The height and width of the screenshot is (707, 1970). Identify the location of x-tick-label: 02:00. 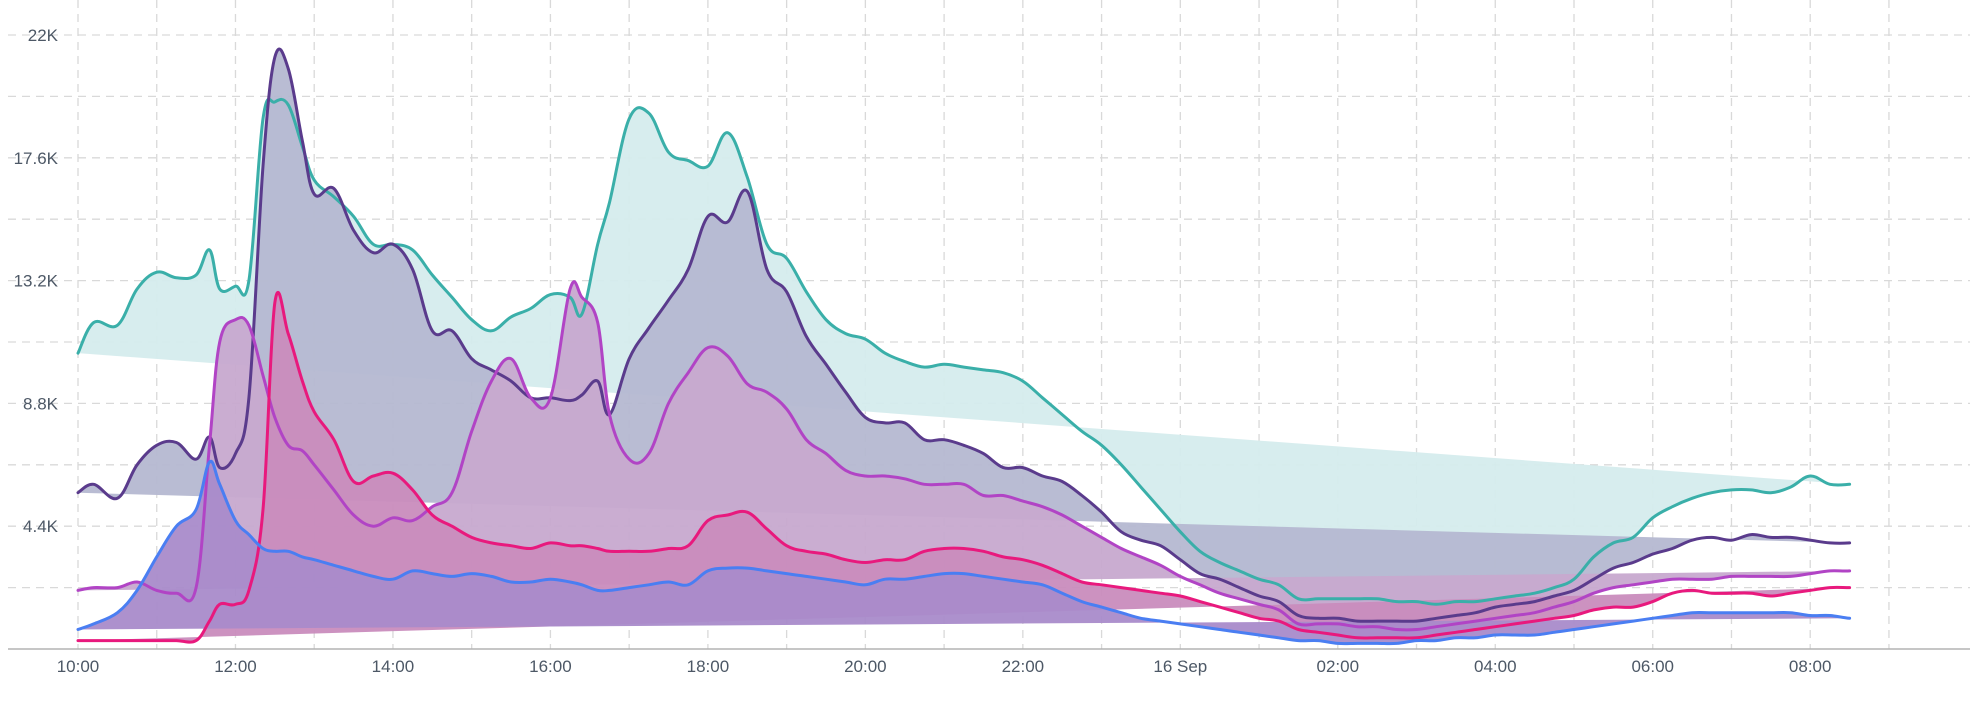
(1338, 666).